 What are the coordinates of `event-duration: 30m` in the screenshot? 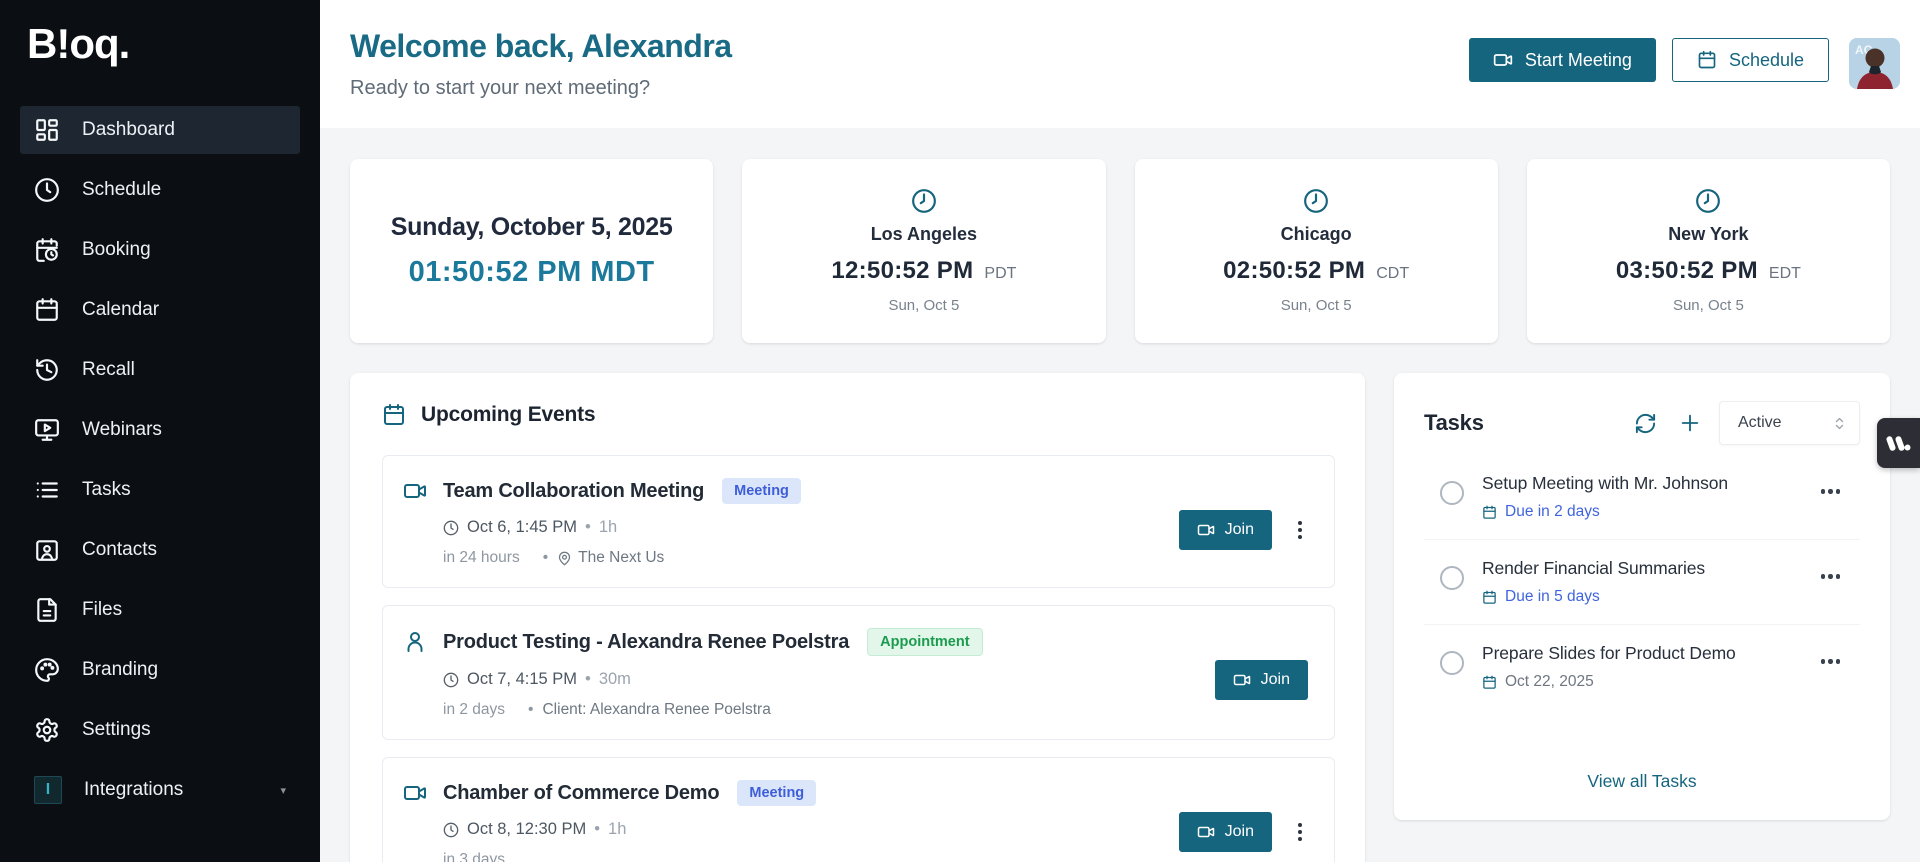 It's located at (614, 679).